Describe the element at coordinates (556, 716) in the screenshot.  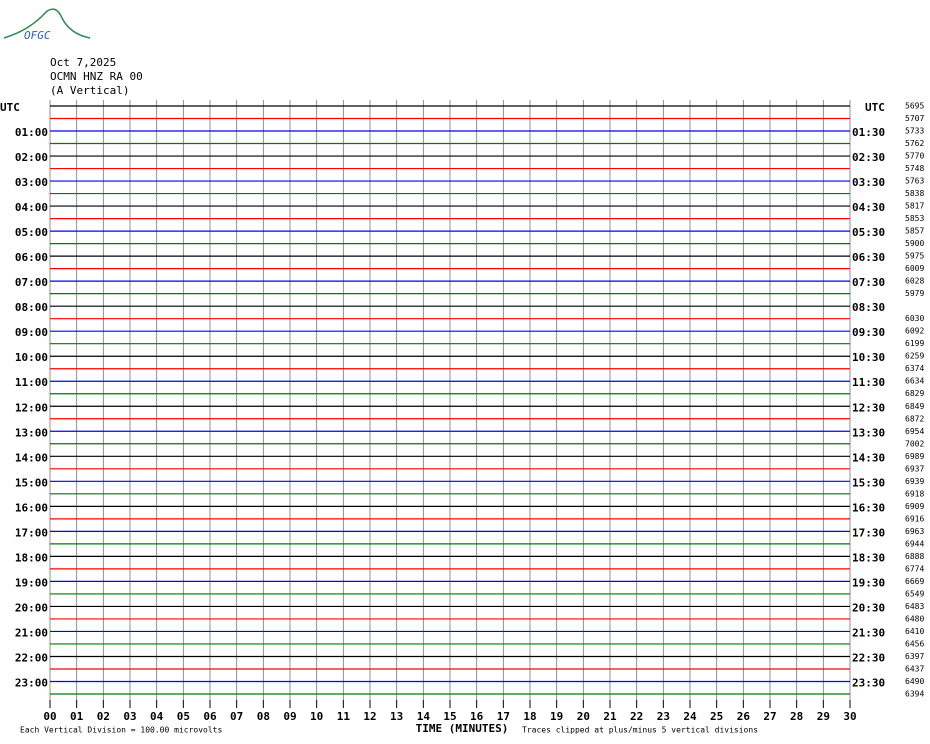
I see `x-tick-label: 19` at that location.